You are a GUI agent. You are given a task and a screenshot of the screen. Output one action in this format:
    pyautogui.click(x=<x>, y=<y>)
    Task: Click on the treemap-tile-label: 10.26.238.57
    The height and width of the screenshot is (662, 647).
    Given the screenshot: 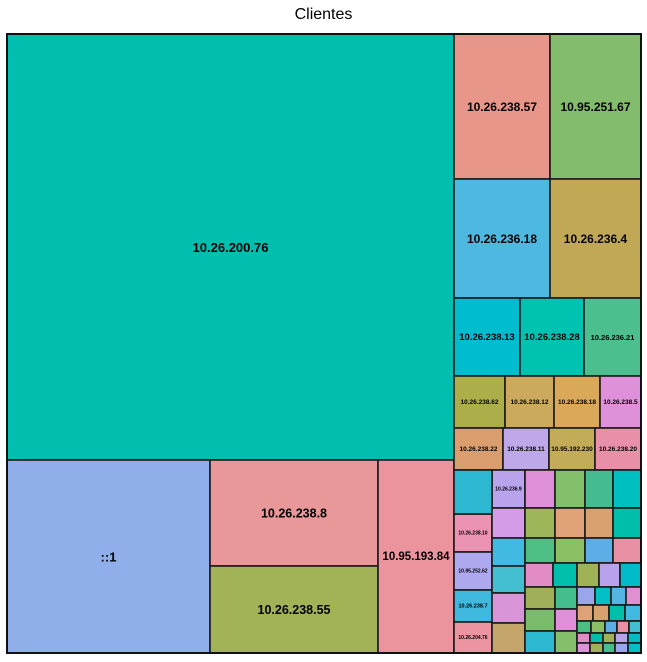 What is the action you would take?
    pyautogui.click(x=502, y=107)
    